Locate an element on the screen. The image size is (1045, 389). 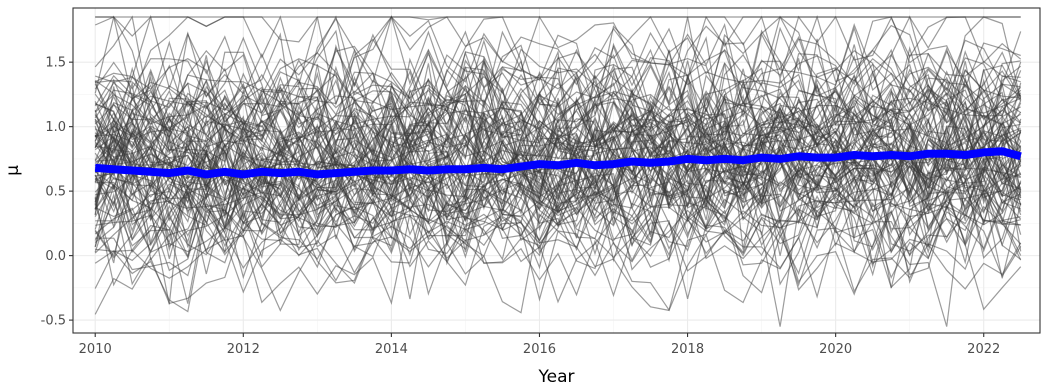
x-tick-label: 2012 is located at coordinates (243, 349).